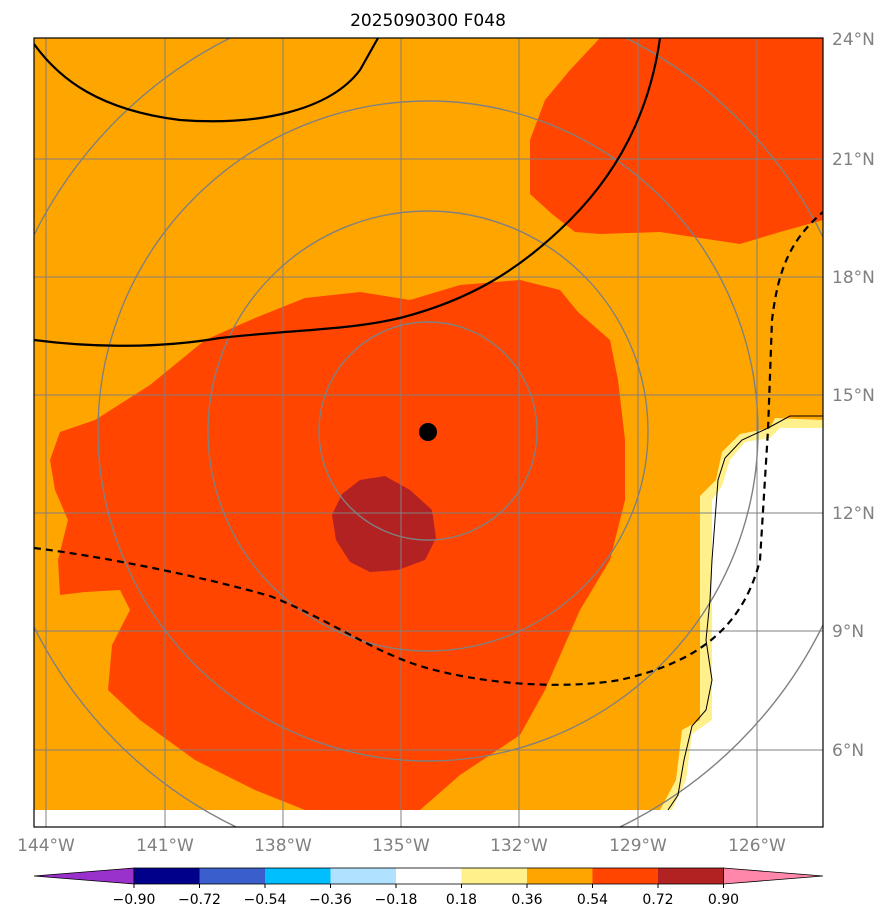 The height and width of the screenshot is (924, 894). I want to click on colorbar-tick-label: −0.54, so click(265, 900).